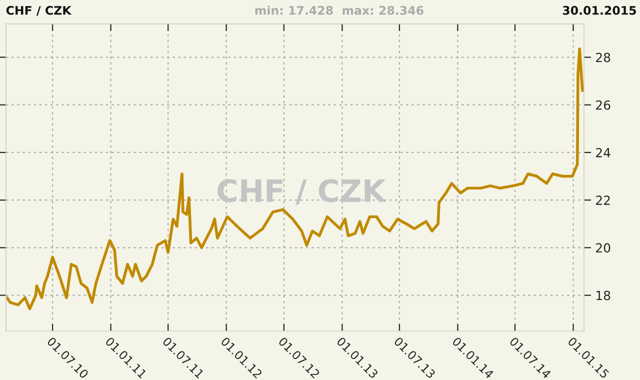 The width and height of the screenshot is (640, 380). Describe the element at coordinates (599, 10) in the screenshot. I see `text: 30.01.2015` at that location.